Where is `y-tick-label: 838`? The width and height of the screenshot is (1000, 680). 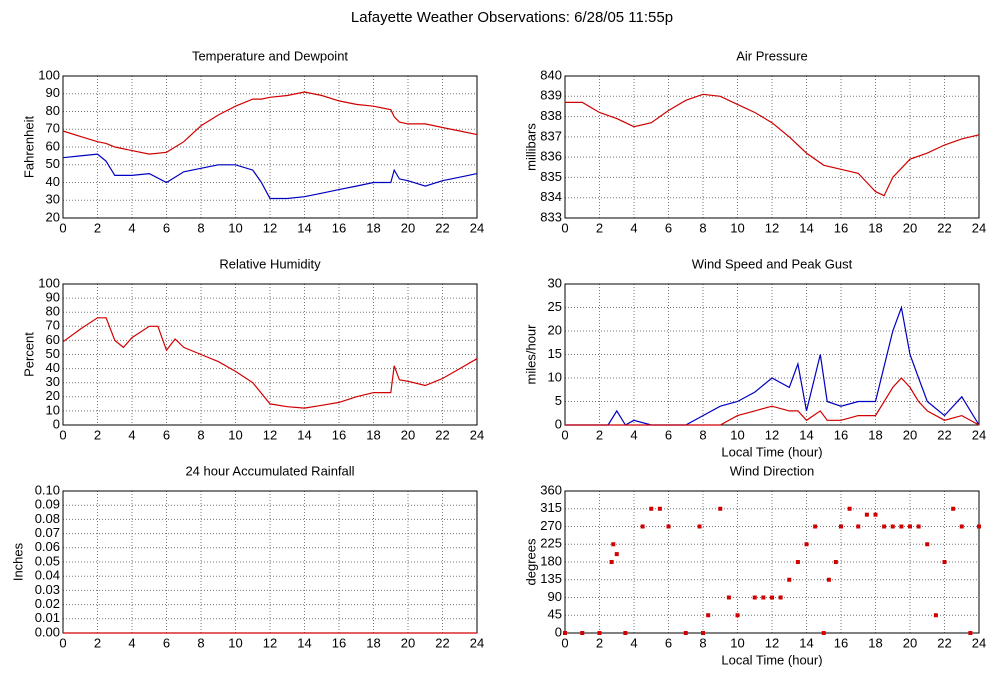 y-tick-label: 838 is located at coordinates (551, 115).